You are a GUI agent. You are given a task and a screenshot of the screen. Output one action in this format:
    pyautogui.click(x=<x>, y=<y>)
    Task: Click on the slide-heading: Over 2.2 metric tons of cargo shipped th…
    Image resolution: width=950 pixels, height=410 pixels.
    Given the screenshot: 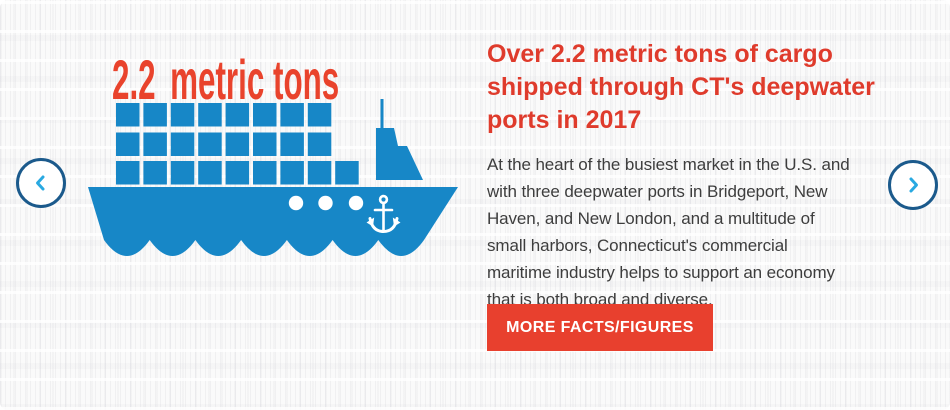 What is the action you would take?
    pyautogui.click(x=681, y=87)
    